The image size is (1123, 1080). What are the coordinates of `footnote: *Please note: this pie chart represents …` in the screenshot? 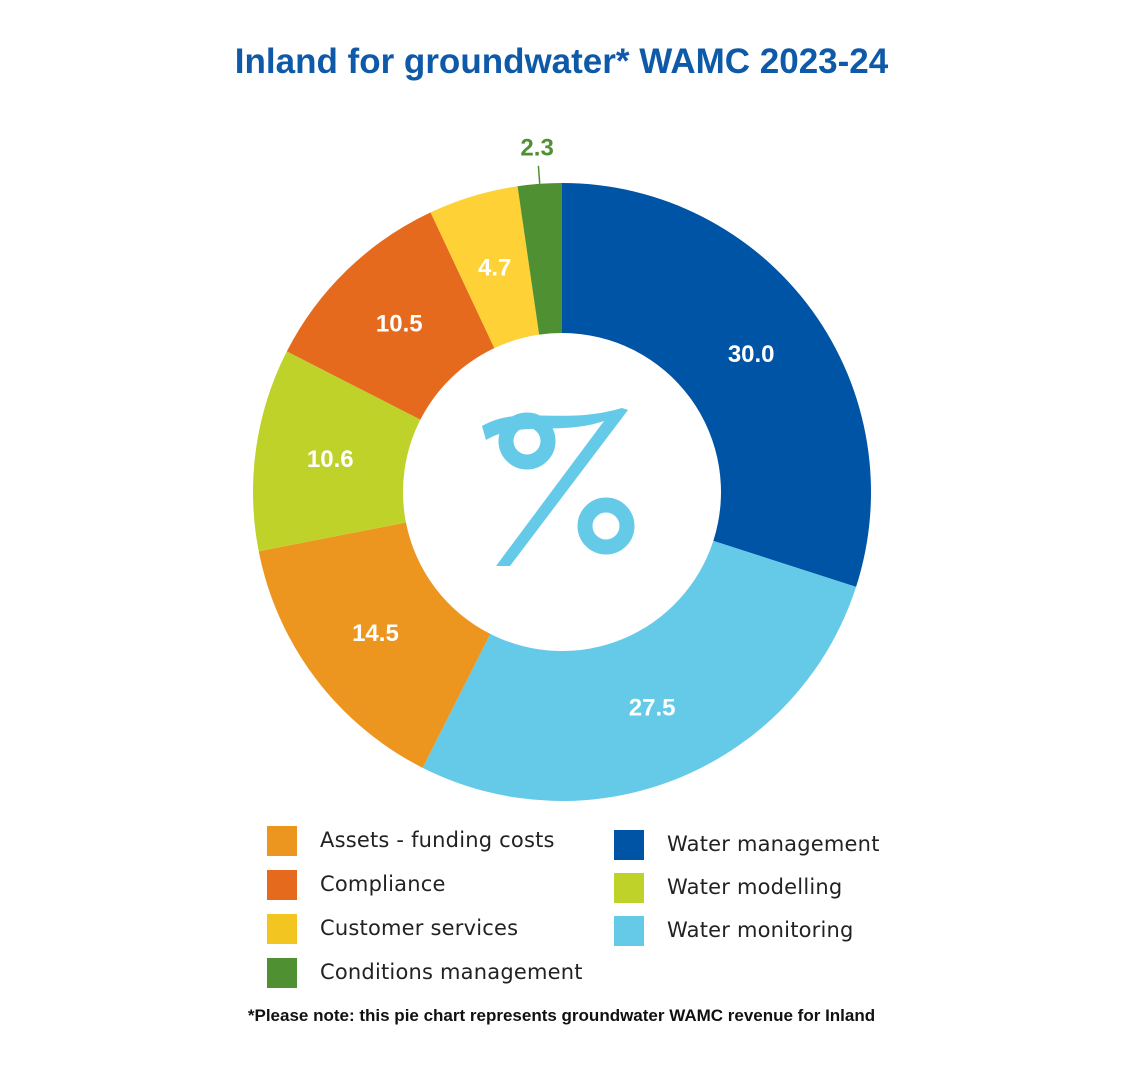 It's located at (561, 1015).